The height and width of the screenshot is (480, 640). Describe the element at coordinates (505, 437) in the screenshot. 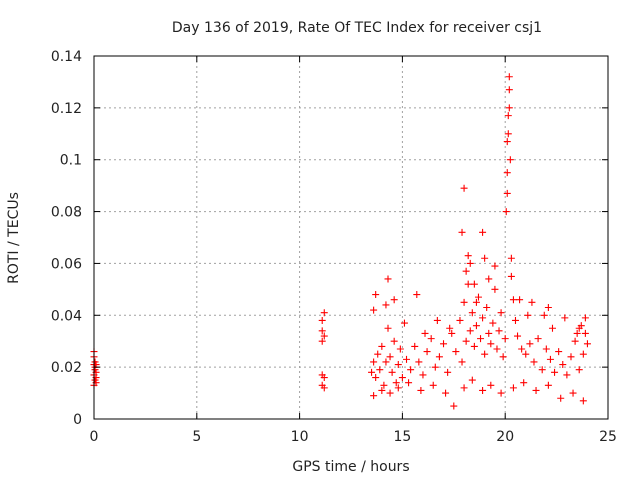

I see `x-tick-label: 20` at that location.